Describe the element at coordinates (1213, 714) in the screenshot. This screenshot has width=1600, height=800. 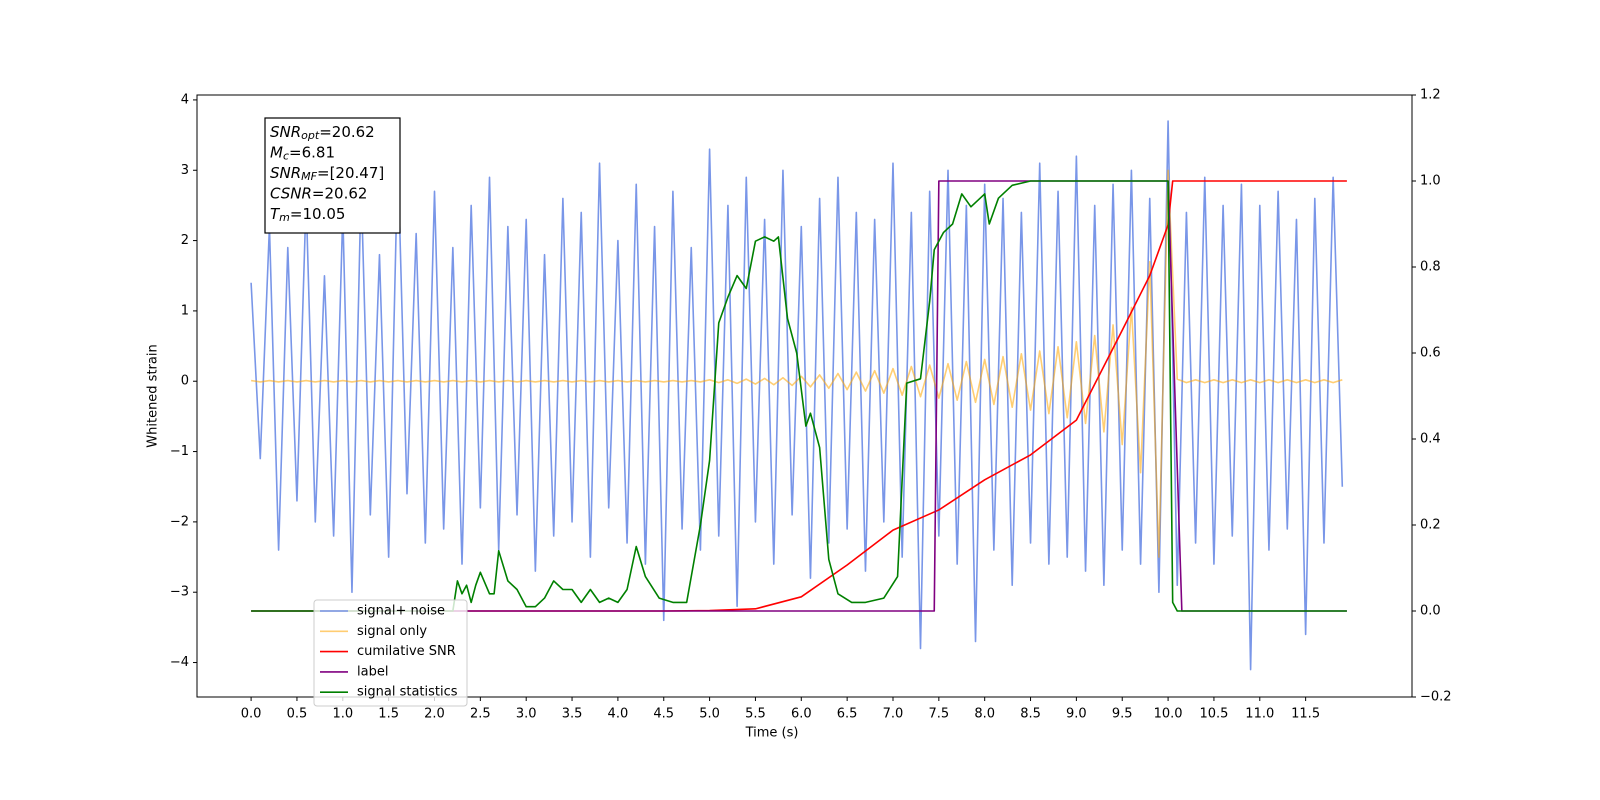
I see `x-tick-label: 10.5` at that location.